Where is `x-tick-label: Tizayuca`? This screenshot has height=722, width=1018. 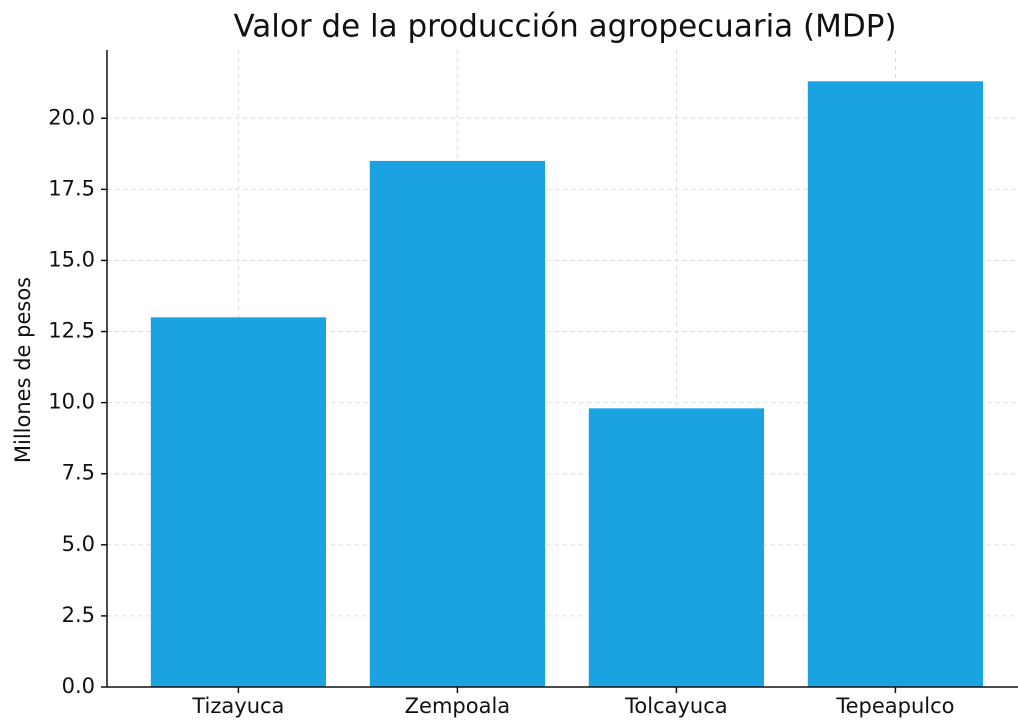
x-tick-label: Tizayuca is located at coordinates (237, 706).